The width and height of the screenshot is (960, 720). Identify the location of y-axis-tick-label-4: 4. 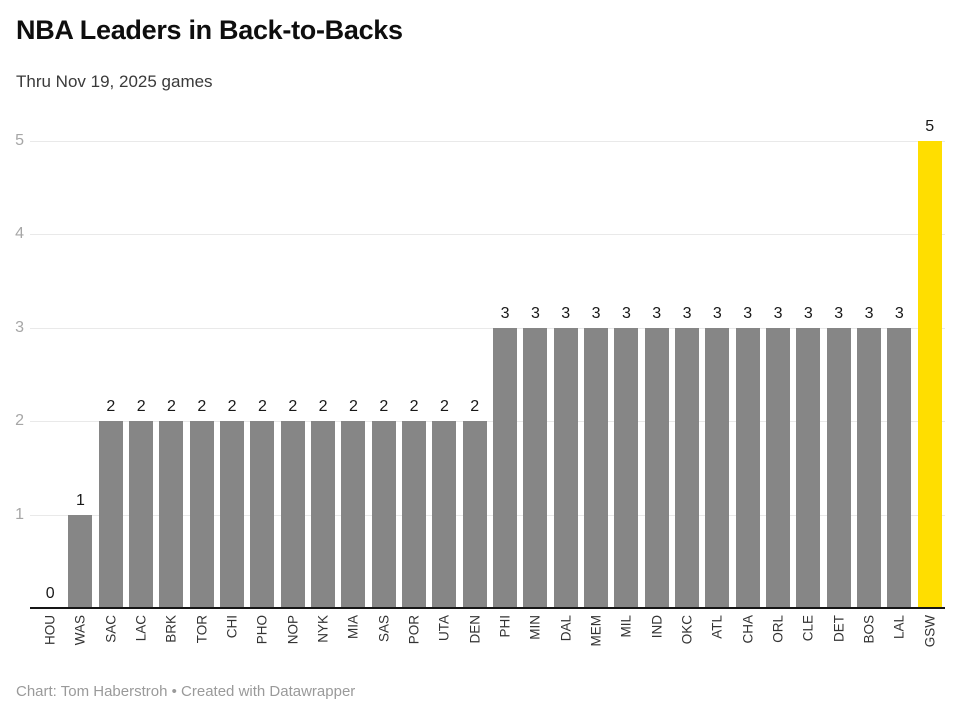
(19, 234).